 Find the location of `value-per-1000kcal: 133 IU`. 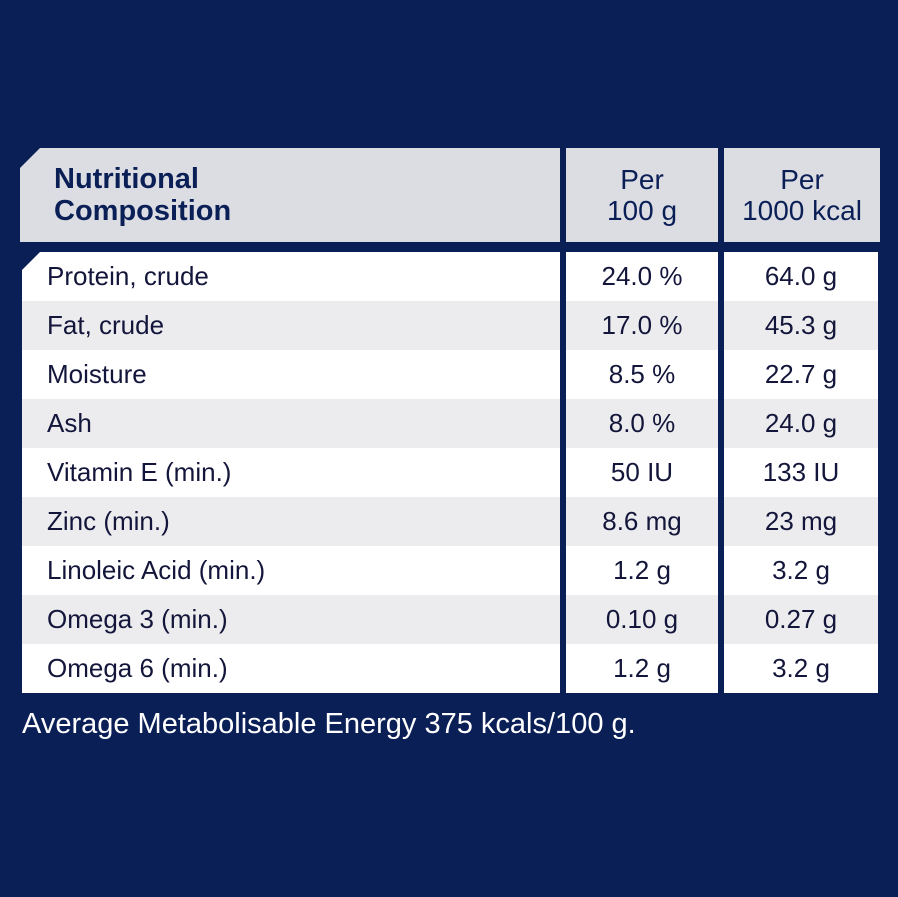

value-per-1000kcal: 133 IU is located at coordinates (801, 472).